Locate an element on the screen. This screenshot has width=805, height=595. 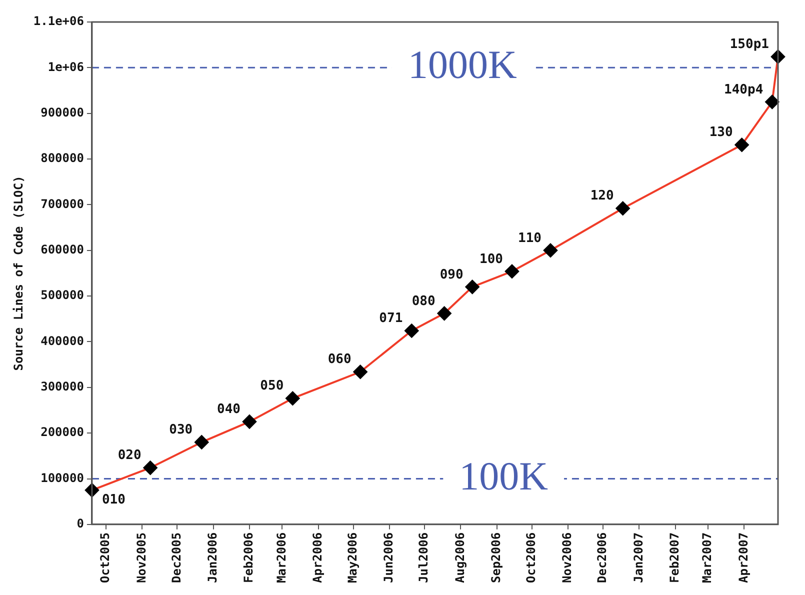
x-tick-label: Feb2006 is located at coordinates (249, 558).